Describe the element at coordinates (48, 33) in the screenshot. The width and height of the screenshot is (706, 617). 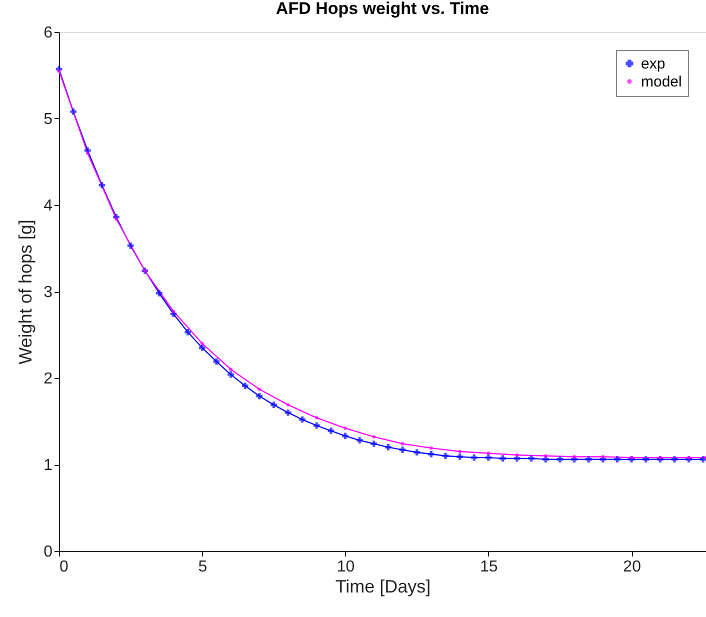
I see `y-tick-label: 6` at that location.